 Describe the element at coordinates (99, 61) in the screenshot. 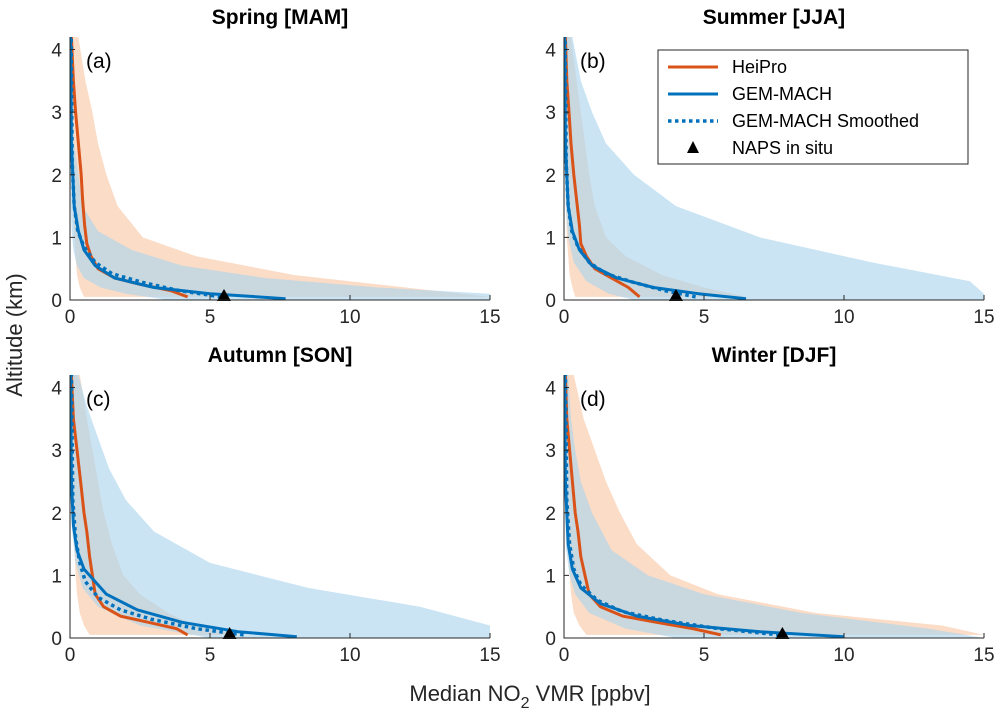

I see `panel-letter-a: (a)` at that location.